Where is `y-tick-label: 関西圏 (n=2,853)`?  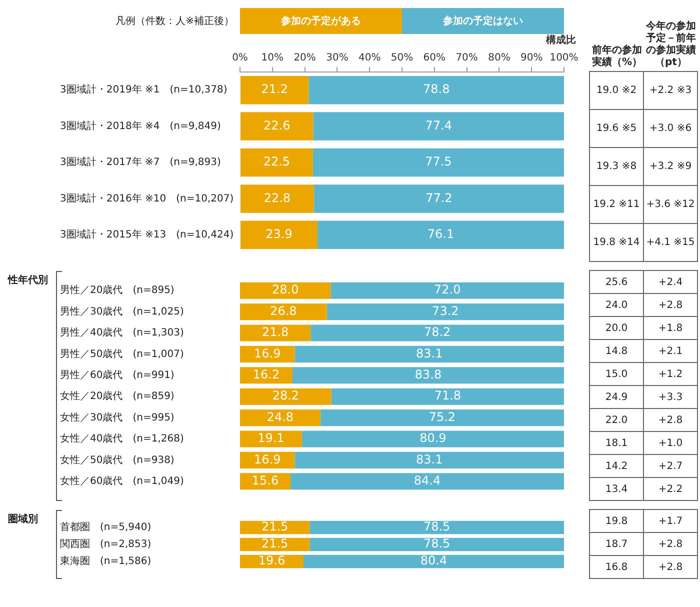
y-tick-label: 関西圏 (n=2,853) is located at coordinates (106, 544).